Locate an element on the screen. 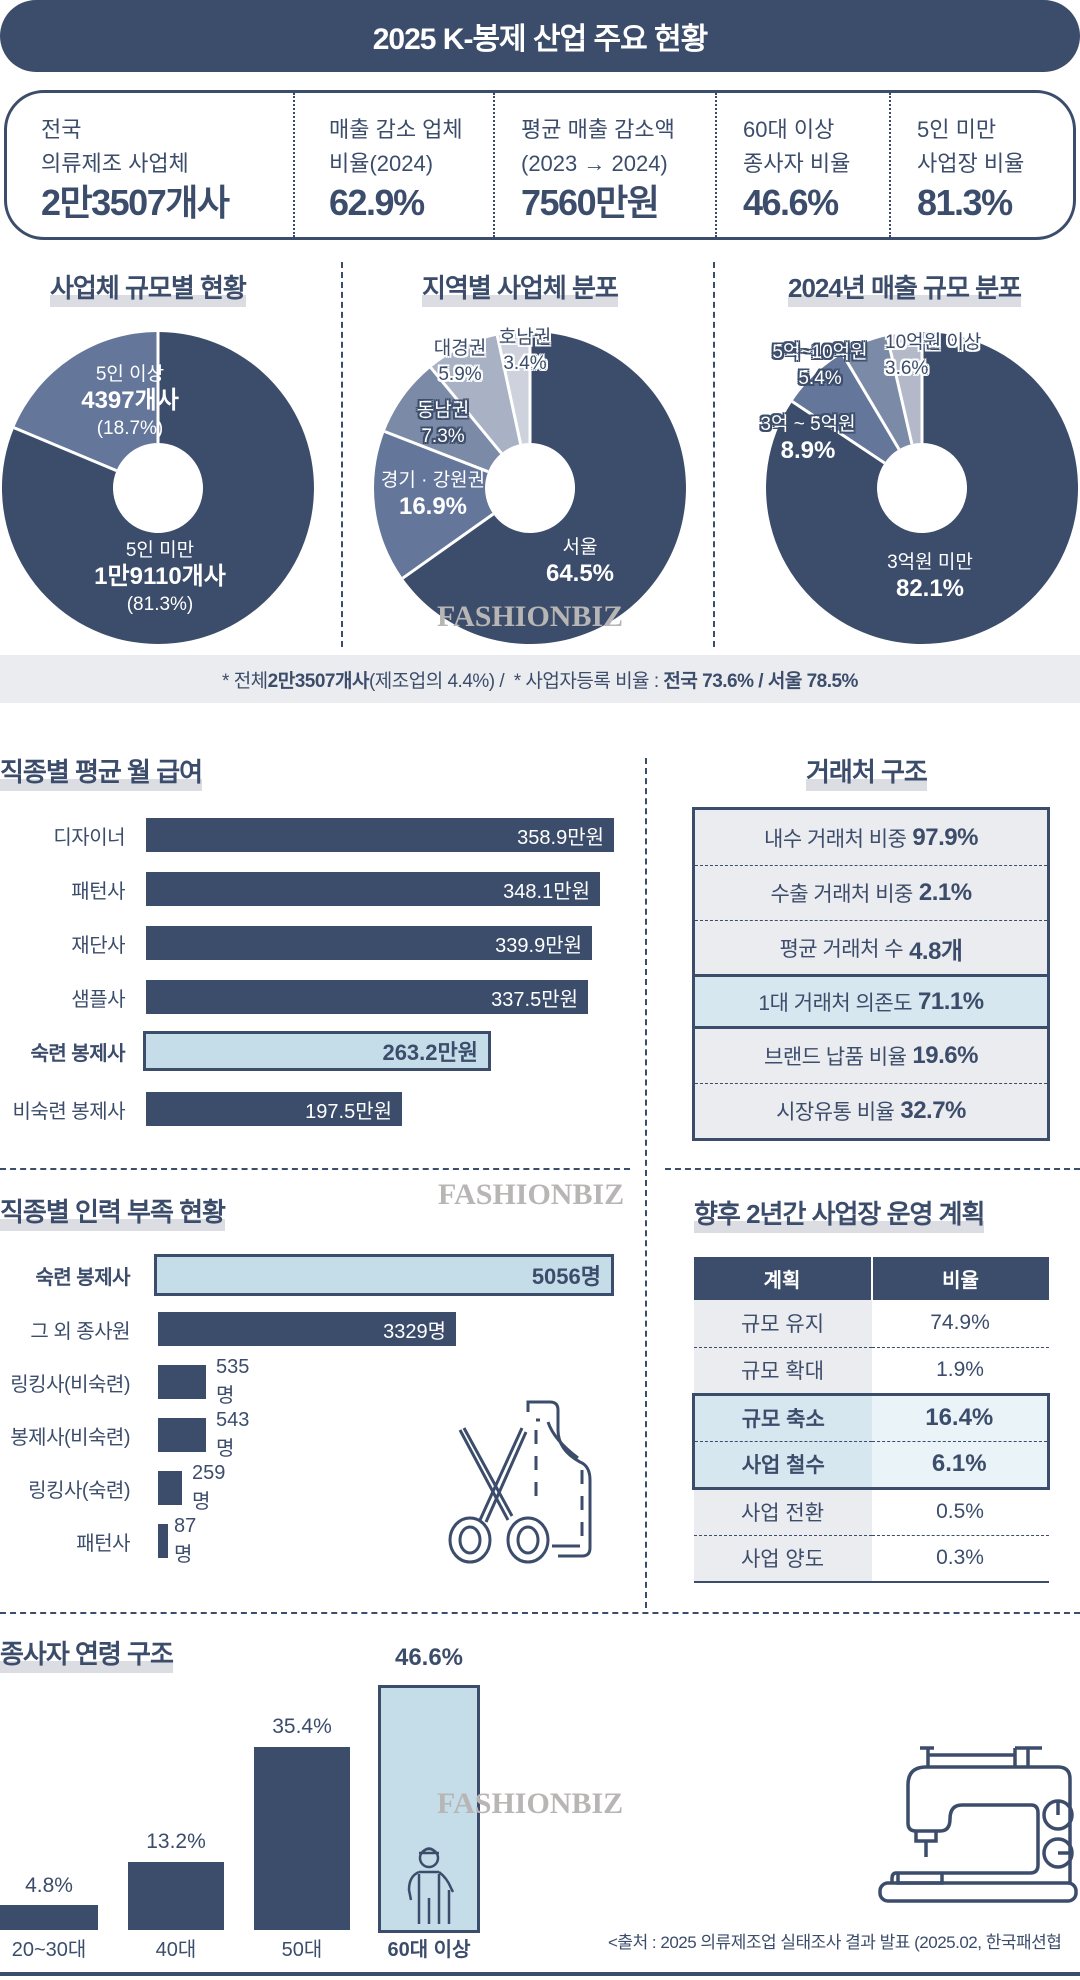 The width and height of the screenshot is (1080, 1980). slice-label-over10: 10억원 이상 3.6% is located at coordinates (950, 356).